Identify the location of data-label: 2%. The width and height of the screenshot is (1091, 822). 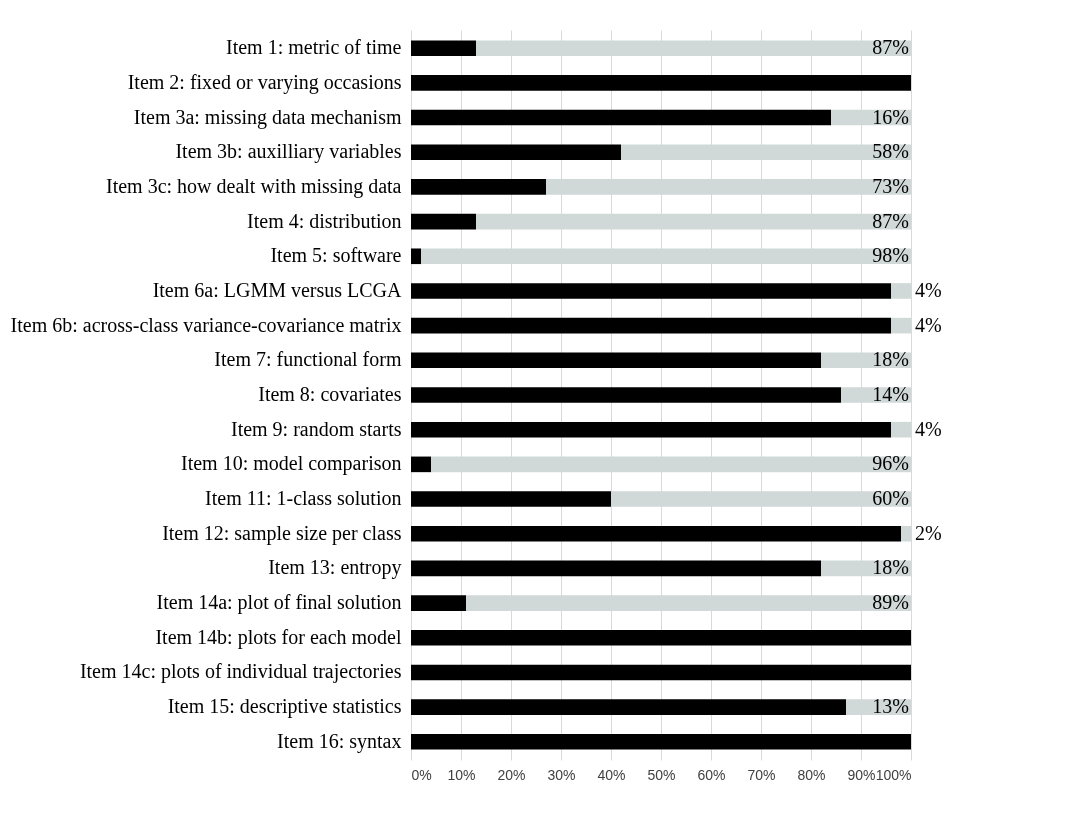
(928, 532).